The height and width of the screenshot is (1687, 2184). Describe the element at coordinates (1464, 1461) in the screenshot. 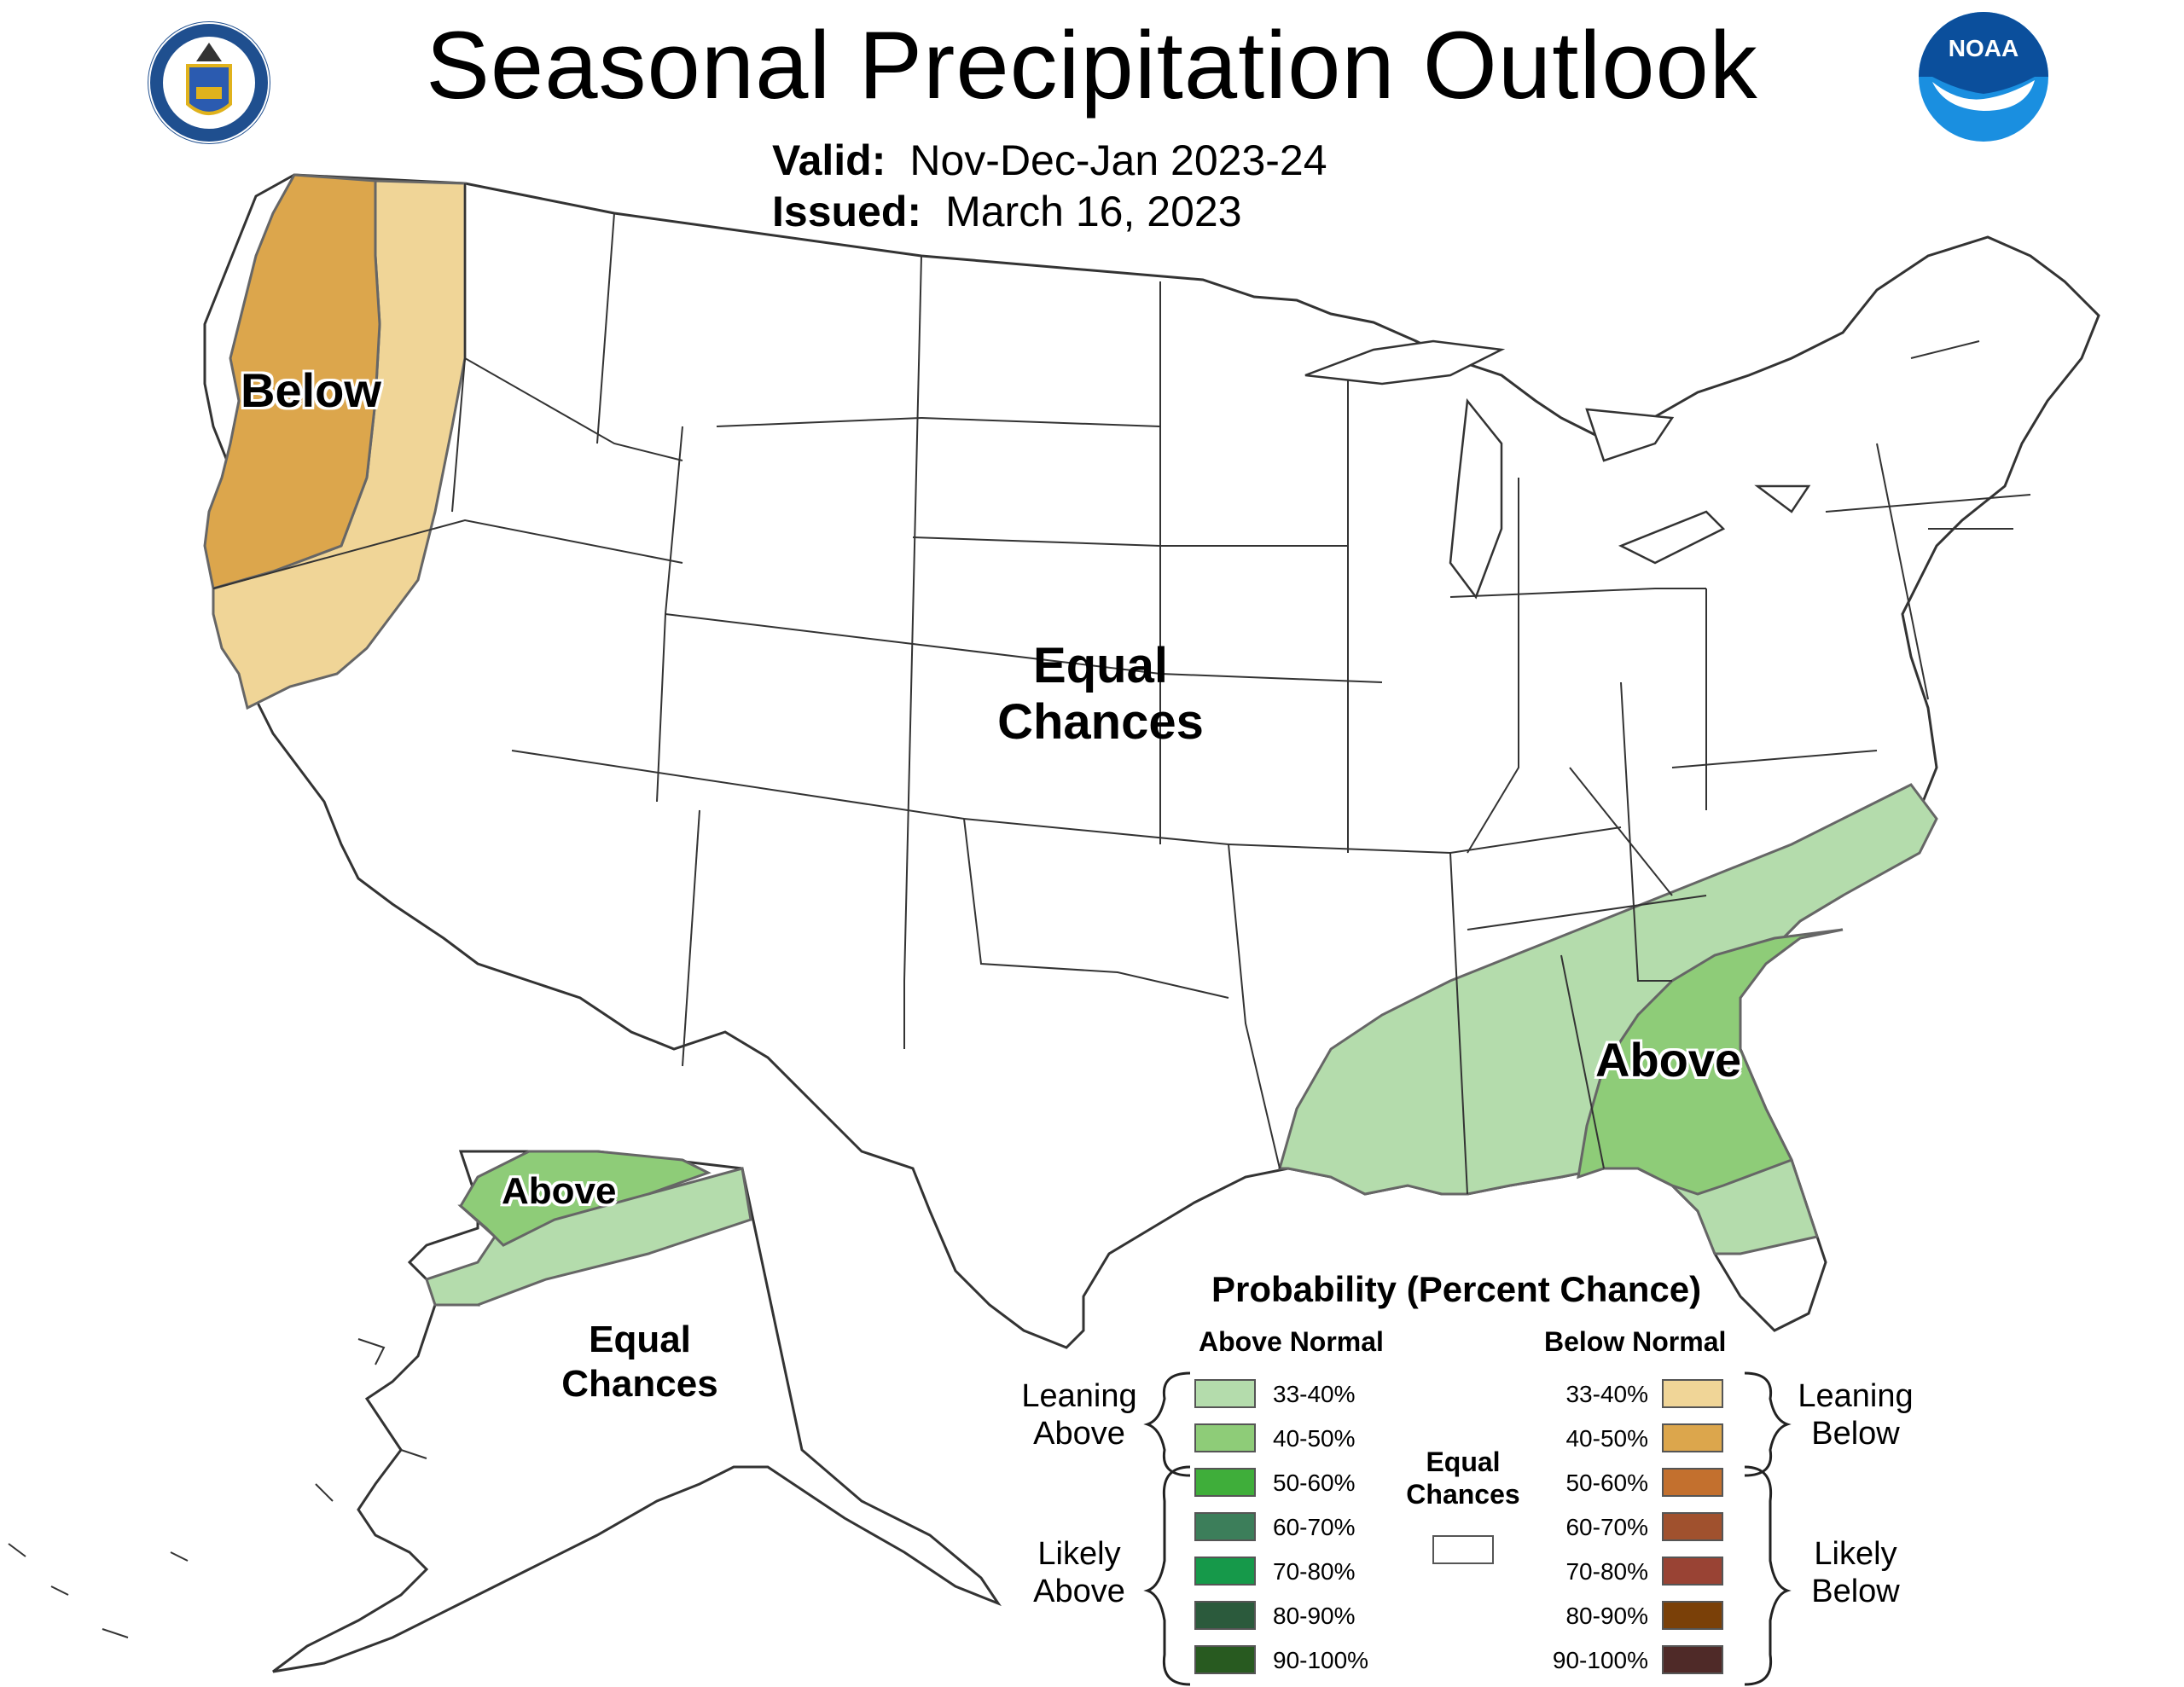

I see `equal-line1: Equal` at that location.